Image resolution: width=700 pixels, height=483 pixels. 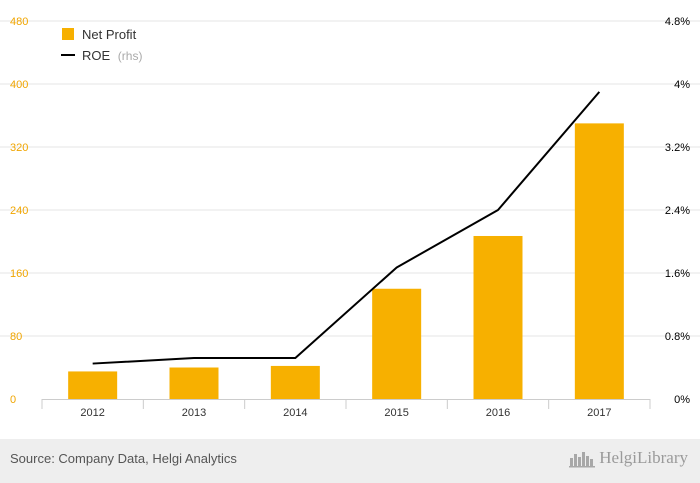 What do you see at coordinates (677, 148) in the screenshot?
I see `right-tick-label: 3.2%` at bounding box center [677, 148].